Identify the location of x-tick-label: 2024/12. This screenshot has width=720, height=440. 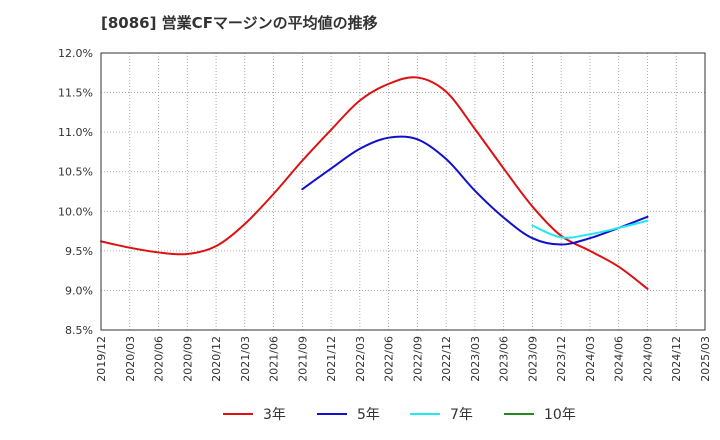
(676, 359).